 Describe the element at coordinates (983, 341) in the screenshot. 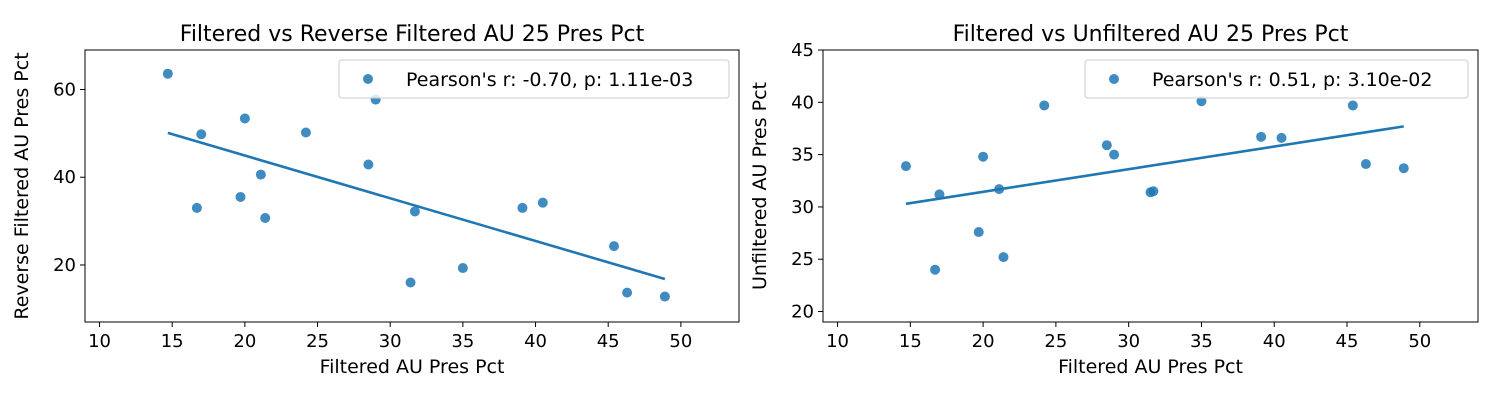

I see `right-x-tick-label: 20` at that location.